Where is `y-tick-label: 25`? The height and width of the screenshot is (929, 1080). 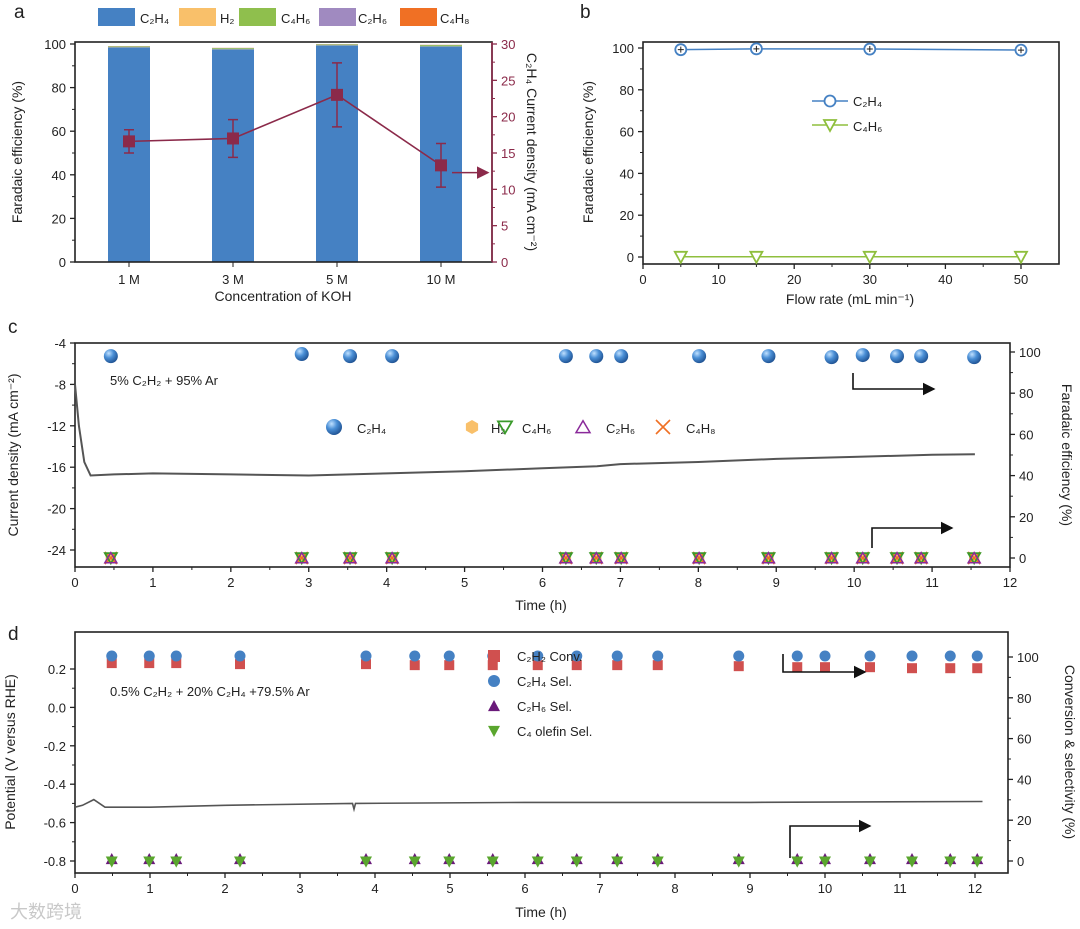 y-tick-label: 25 is located at coordinates (508, 80).